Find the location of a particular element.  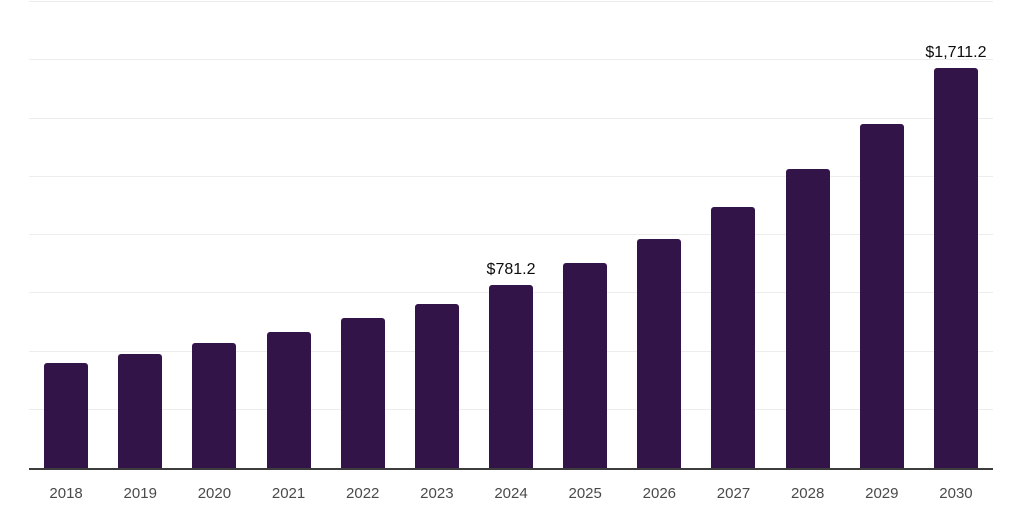

x-tick-label-2024: 2024 is located at coordinates (511, 493).